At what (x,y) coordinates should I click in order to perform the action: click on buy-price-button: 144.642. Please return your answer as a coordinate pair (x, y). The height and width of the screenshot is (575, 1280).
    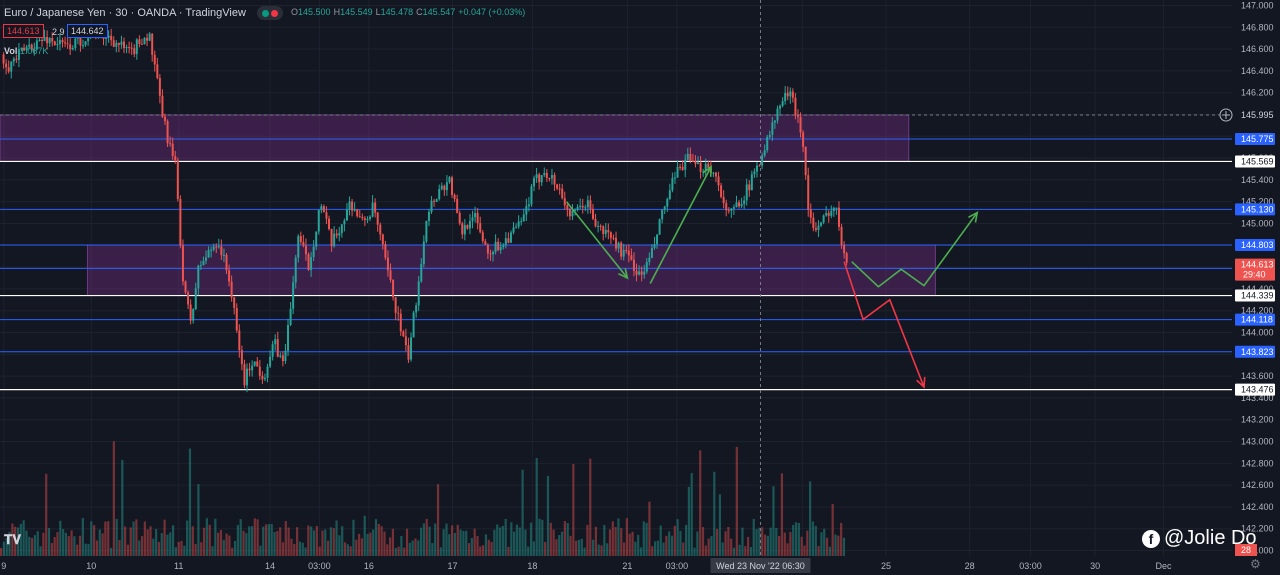
    Looking at the image, I should click on (87, 31).